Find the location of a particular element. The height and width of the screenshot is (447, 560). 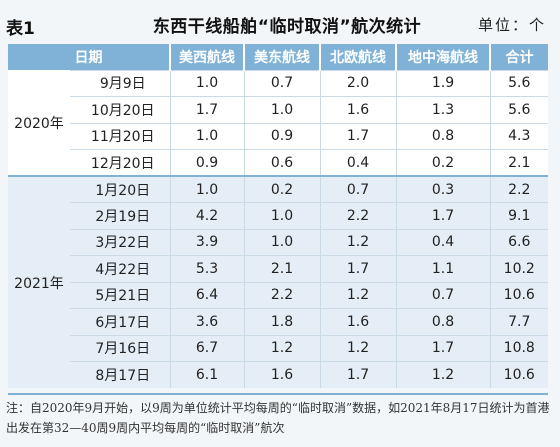

value-cell: 1.8 is located at coordinates (281, 321).